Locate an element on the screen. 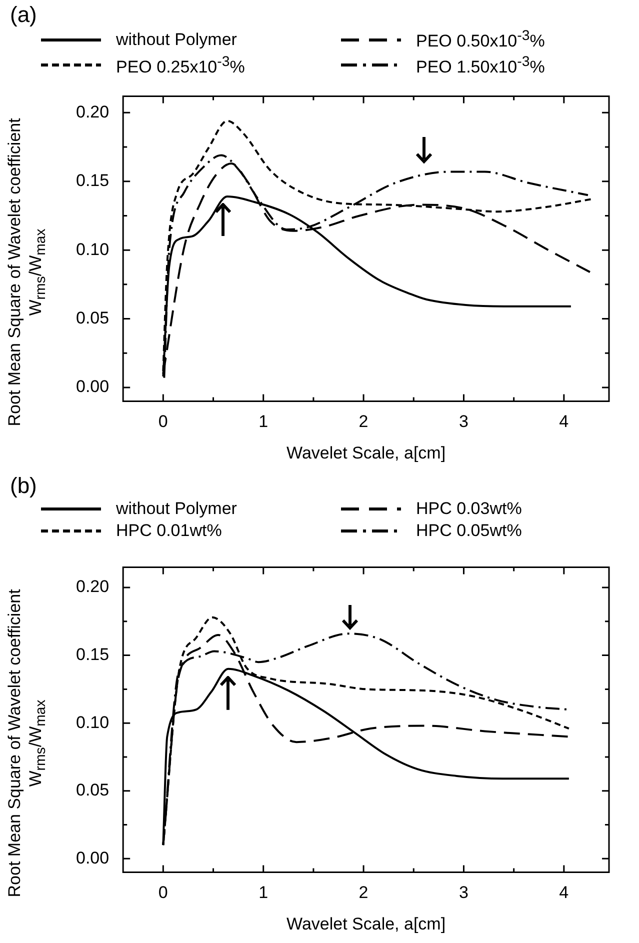 The image size is (639, 943). chart-title: (a) is located at coordinates (23, 15).